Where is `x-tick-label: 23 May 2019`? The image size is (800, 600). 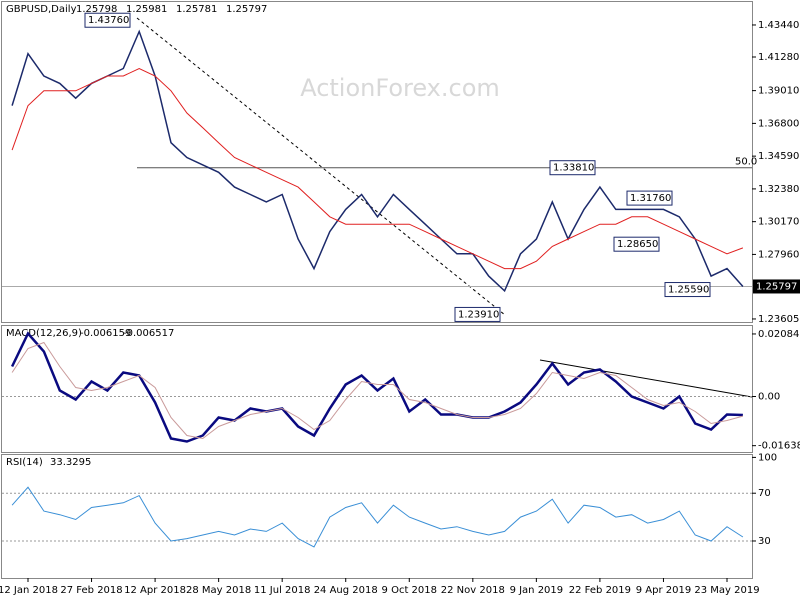 x-tick-label: 23 May 2019 is located at coordinates (726, 590).